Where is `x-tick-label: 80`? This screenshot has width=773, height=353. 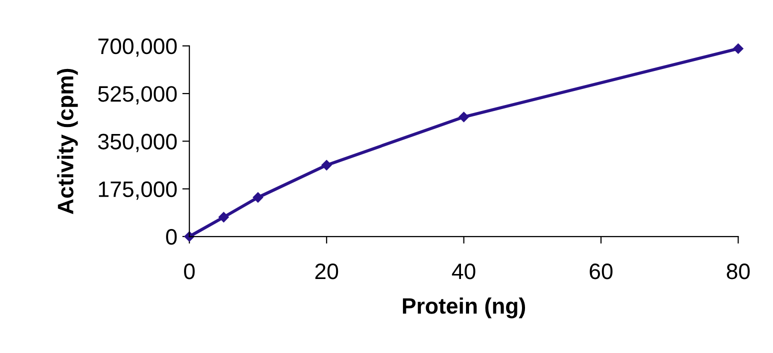
x-tick-label: 80 is located at coordinates (738, 271).